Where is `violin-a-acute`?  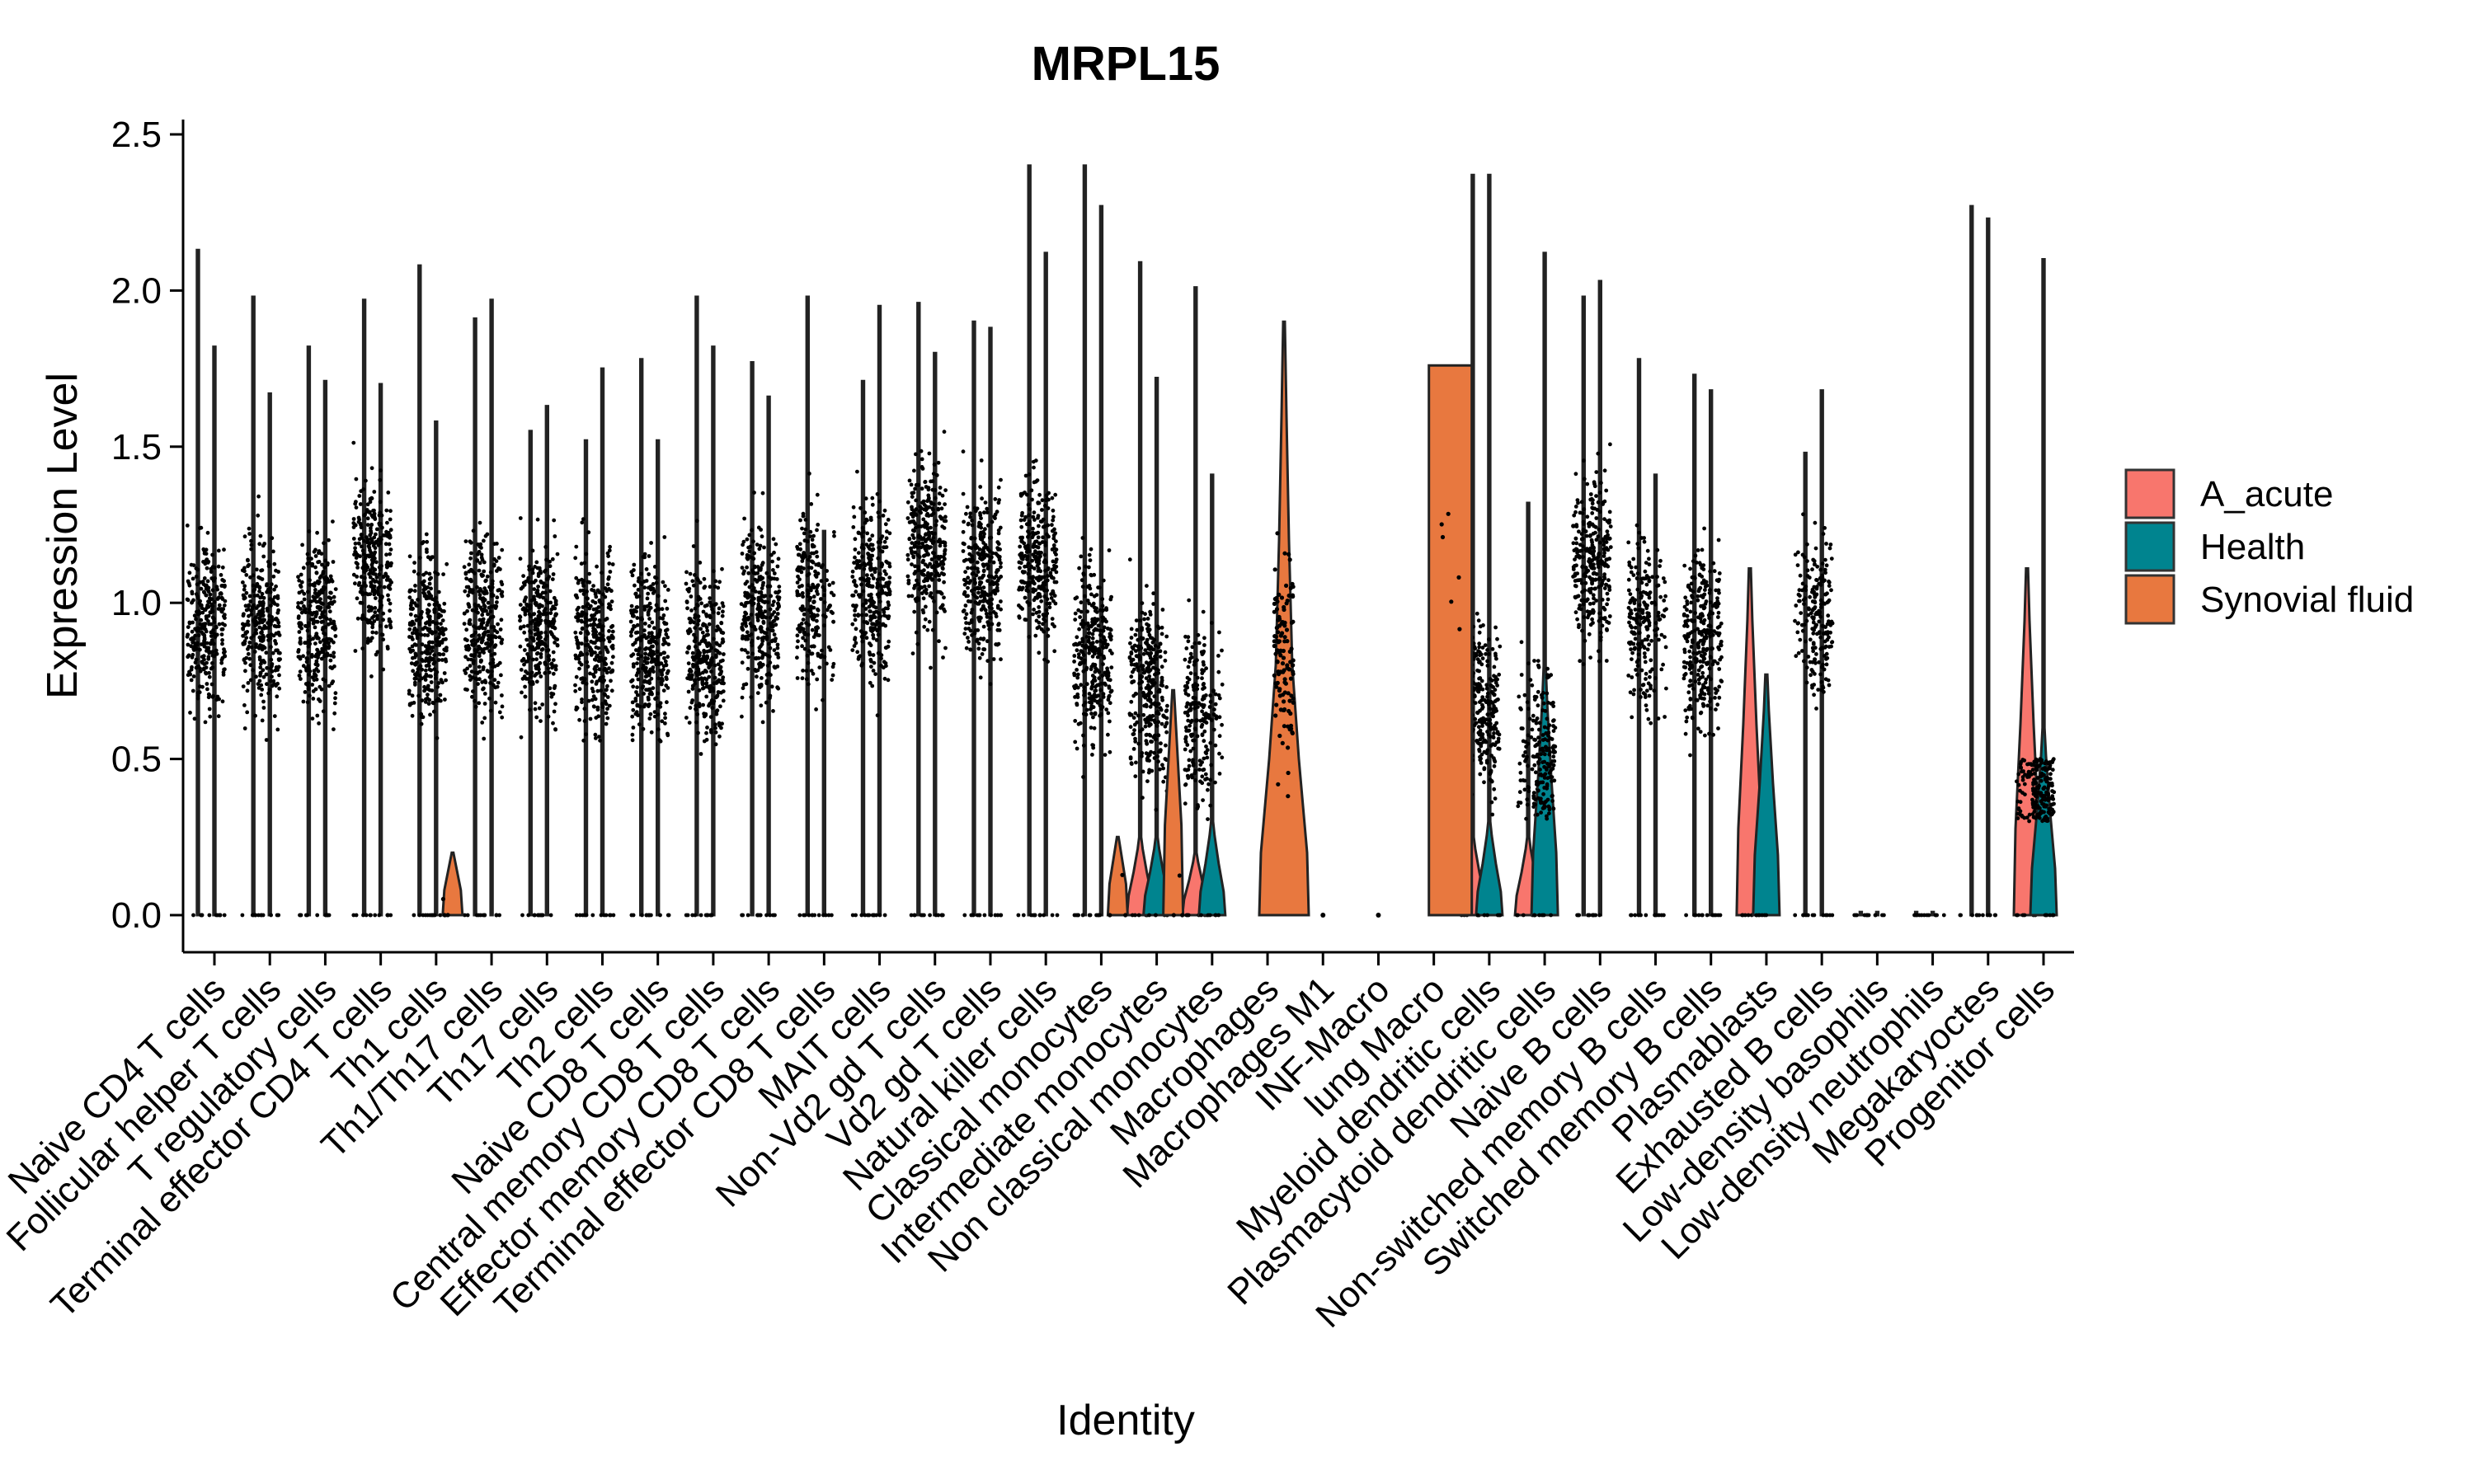 violin-a-acute is located at coordinates (1029, 540).